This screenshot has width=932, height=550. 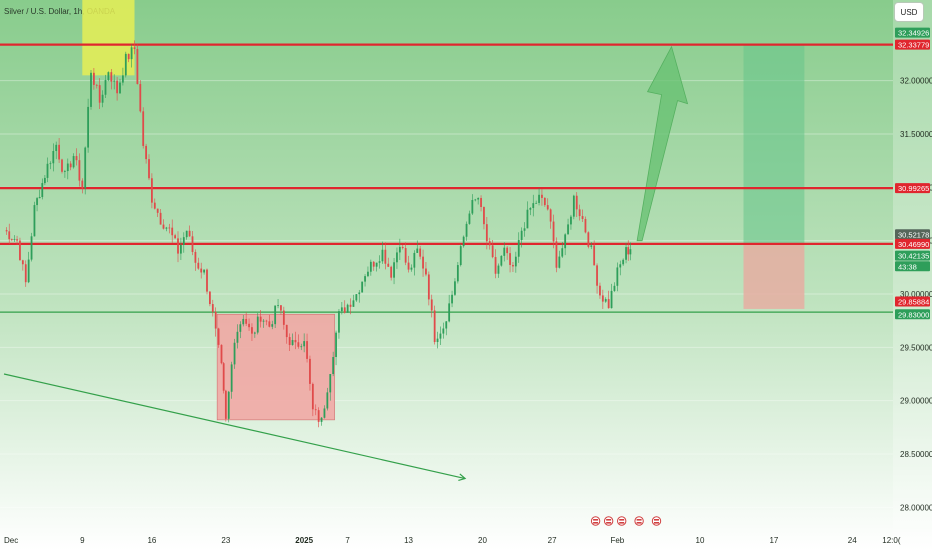 I want to click on x-tick-label: 27, so click(x=552, y=540).